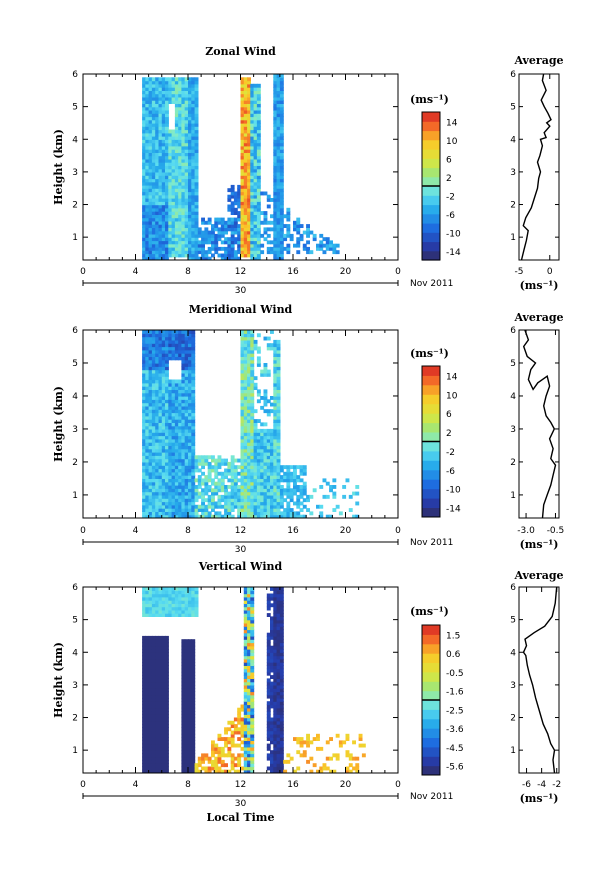  Describe the element at coordinates (431, 117) in the screenshot. I see `colorbar-swatch` at that location.